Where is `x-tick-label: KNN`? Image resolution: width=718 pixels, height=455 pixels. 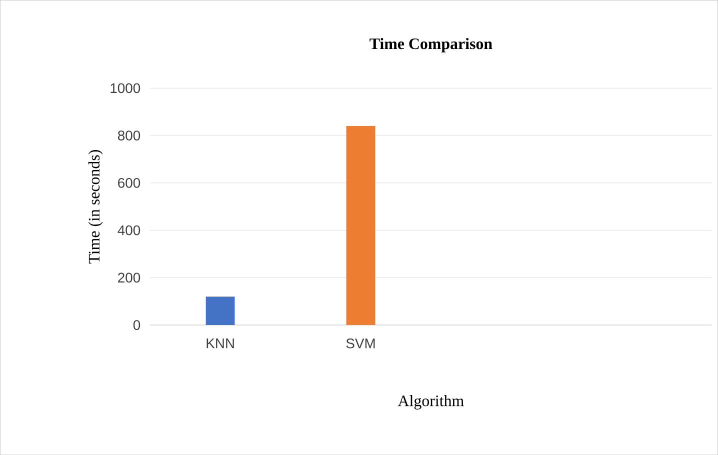 x-tick-label: KNN is located at coordinates (220, 343).